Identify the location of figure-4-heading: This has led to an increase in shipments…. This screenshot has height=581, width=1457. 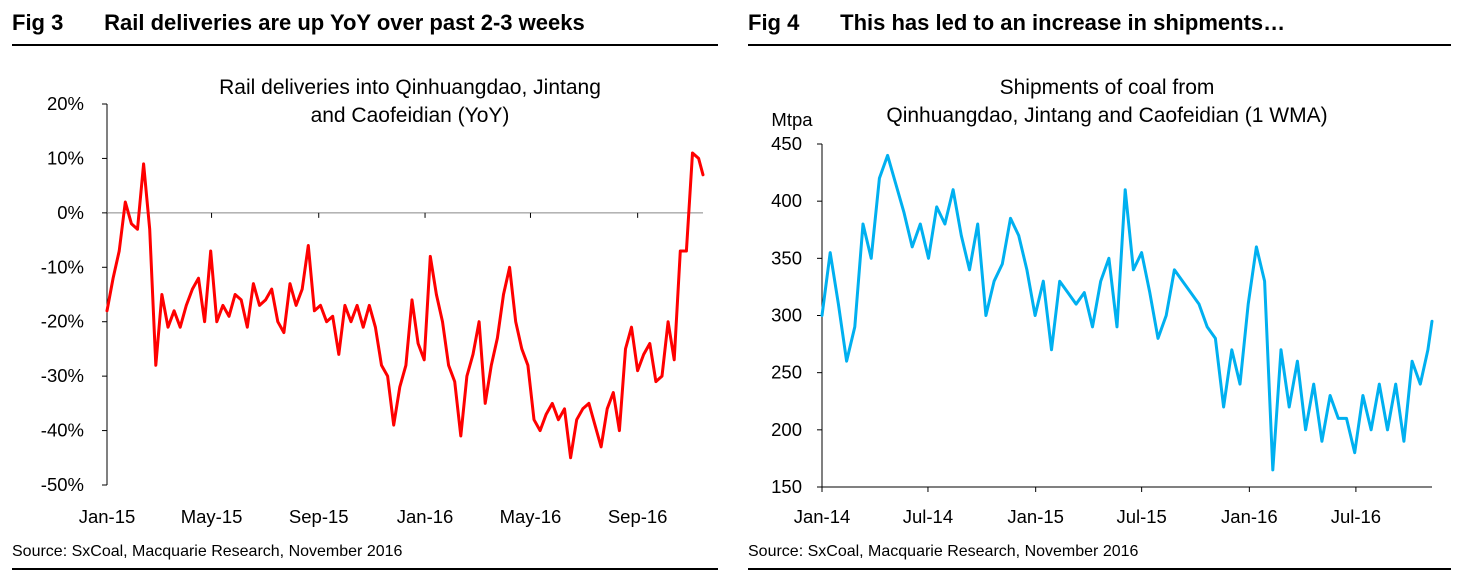
(1063, 22).